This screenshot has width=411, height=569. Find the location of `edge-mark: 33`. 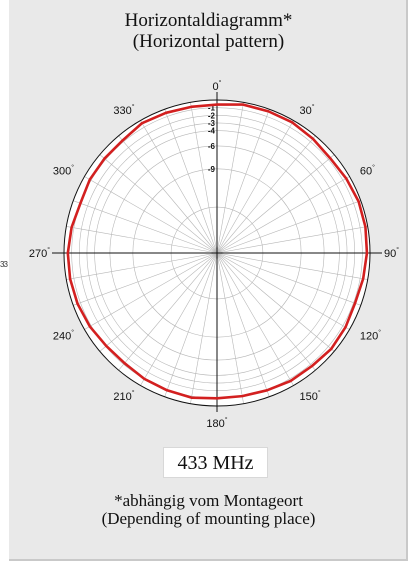

edge-mark: 33 is located at coordinates (4, 264).